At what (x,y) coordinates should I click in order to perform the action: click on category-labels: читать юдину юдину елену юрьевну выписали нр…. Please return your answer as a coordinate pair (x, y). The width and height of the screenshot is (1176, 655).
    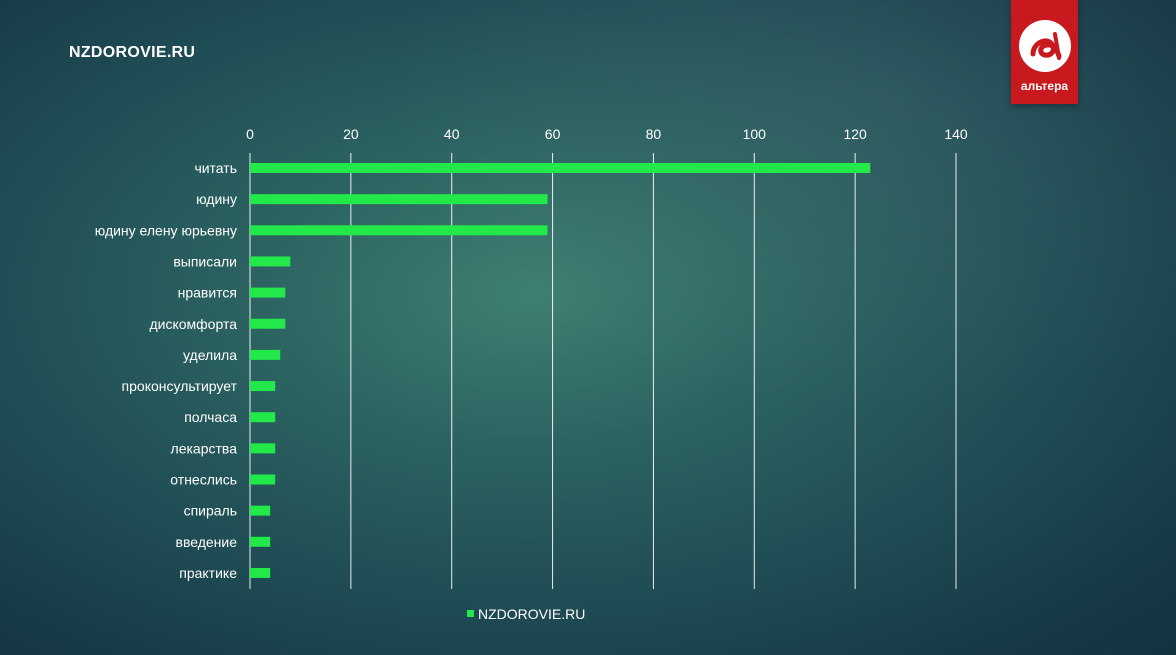
    Looking at the image, I should click on (166, 370).